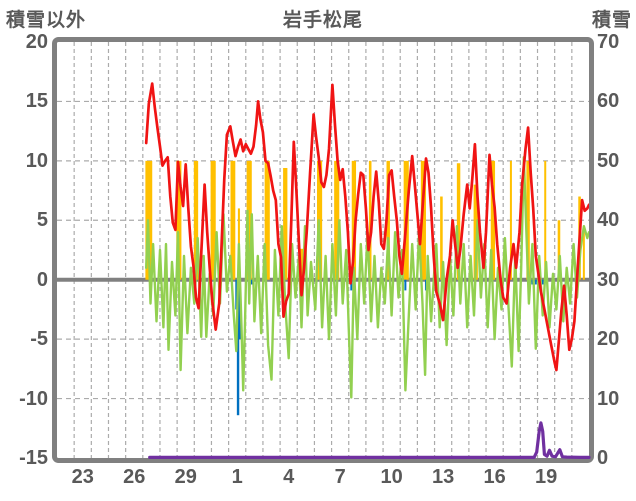 The height and width of the screenshot is (501, 636). What do you see at coordinates (608, 339) in the screenshot?
I see `right-axis-tick: 20` at bounding box center [608, 339].